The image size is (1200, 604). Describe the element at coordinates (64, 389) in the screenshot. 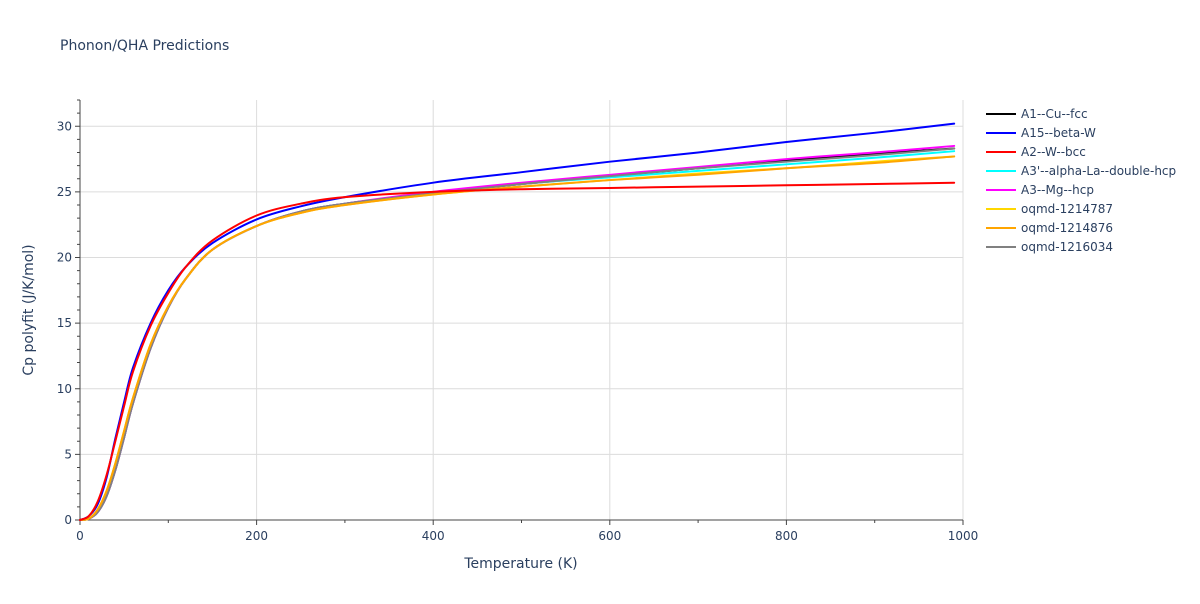

I see `y-tick-label: 10` at that location.